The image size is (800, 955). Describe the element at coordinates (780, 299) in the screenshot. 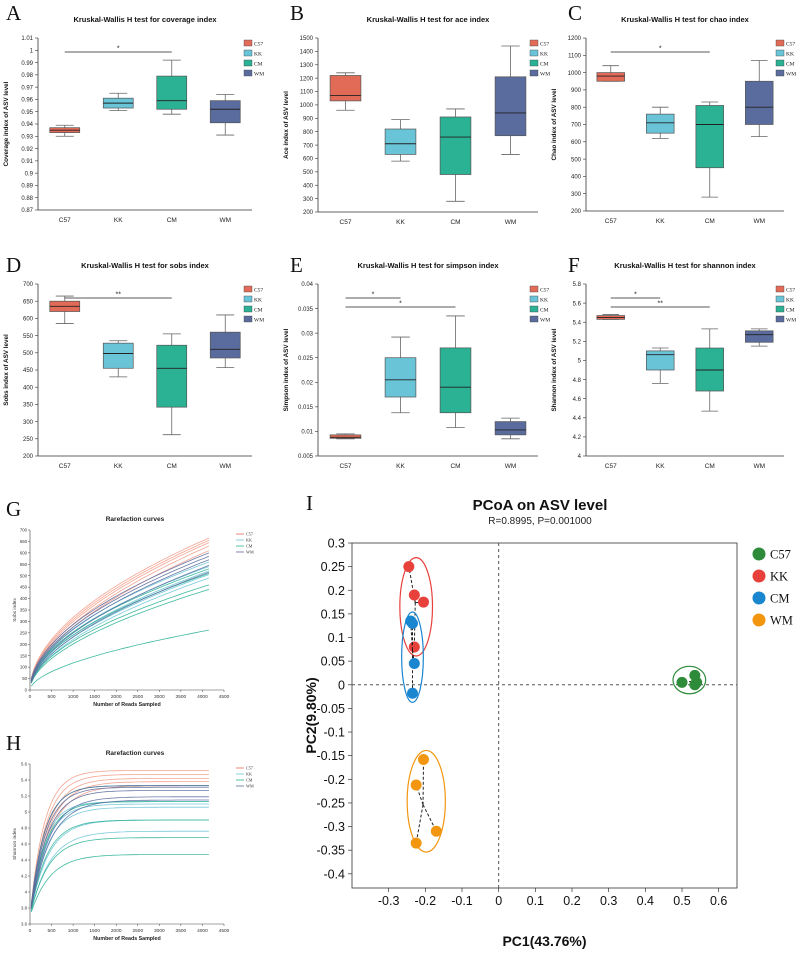

I see `legend-swatch-kk` at that location.